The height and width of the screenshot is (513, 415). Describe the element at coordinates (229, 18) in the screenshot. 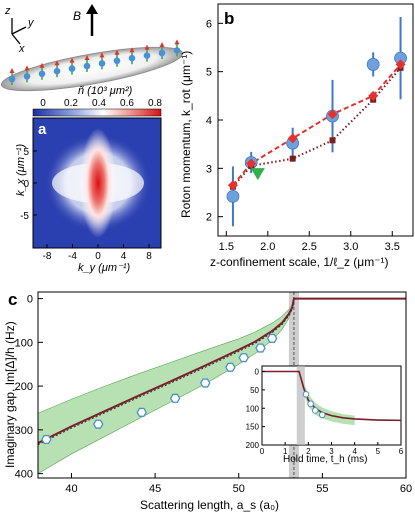

I see `panel-b-letter: b` at that location.